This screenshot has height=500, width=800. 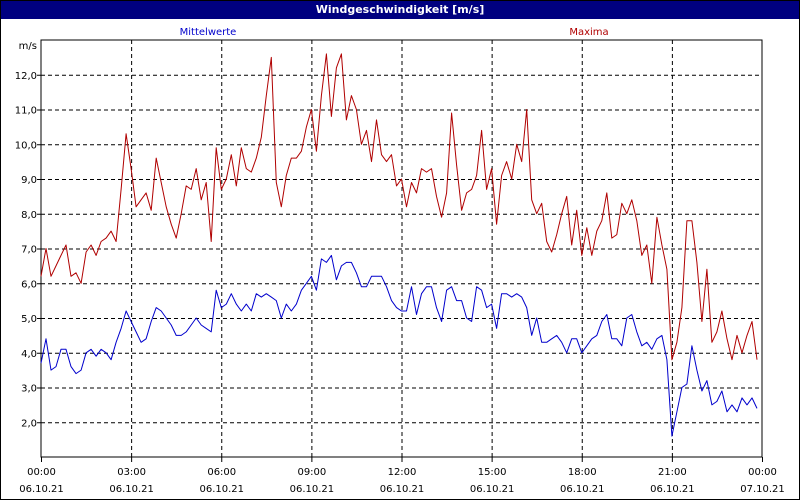 What do you see at coordinates (29, 354) in the screenshot?
I see `y-tick-label: 4,0` at bounding box center [29, 354].